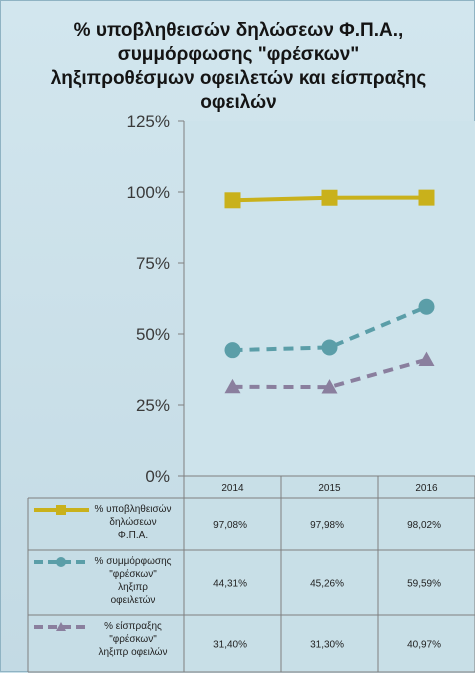 The image size is (475, 673). Describe the element at coordinates (157, 476) in the screenshot. I see `y-tick-label: 0%` at that location.